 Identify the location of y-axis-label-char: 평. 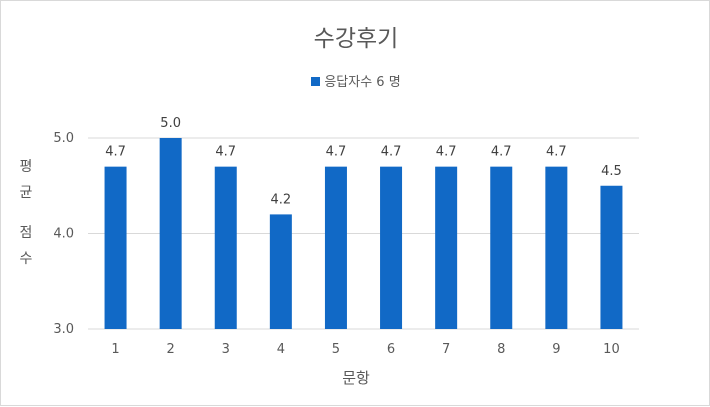
(26, 167).